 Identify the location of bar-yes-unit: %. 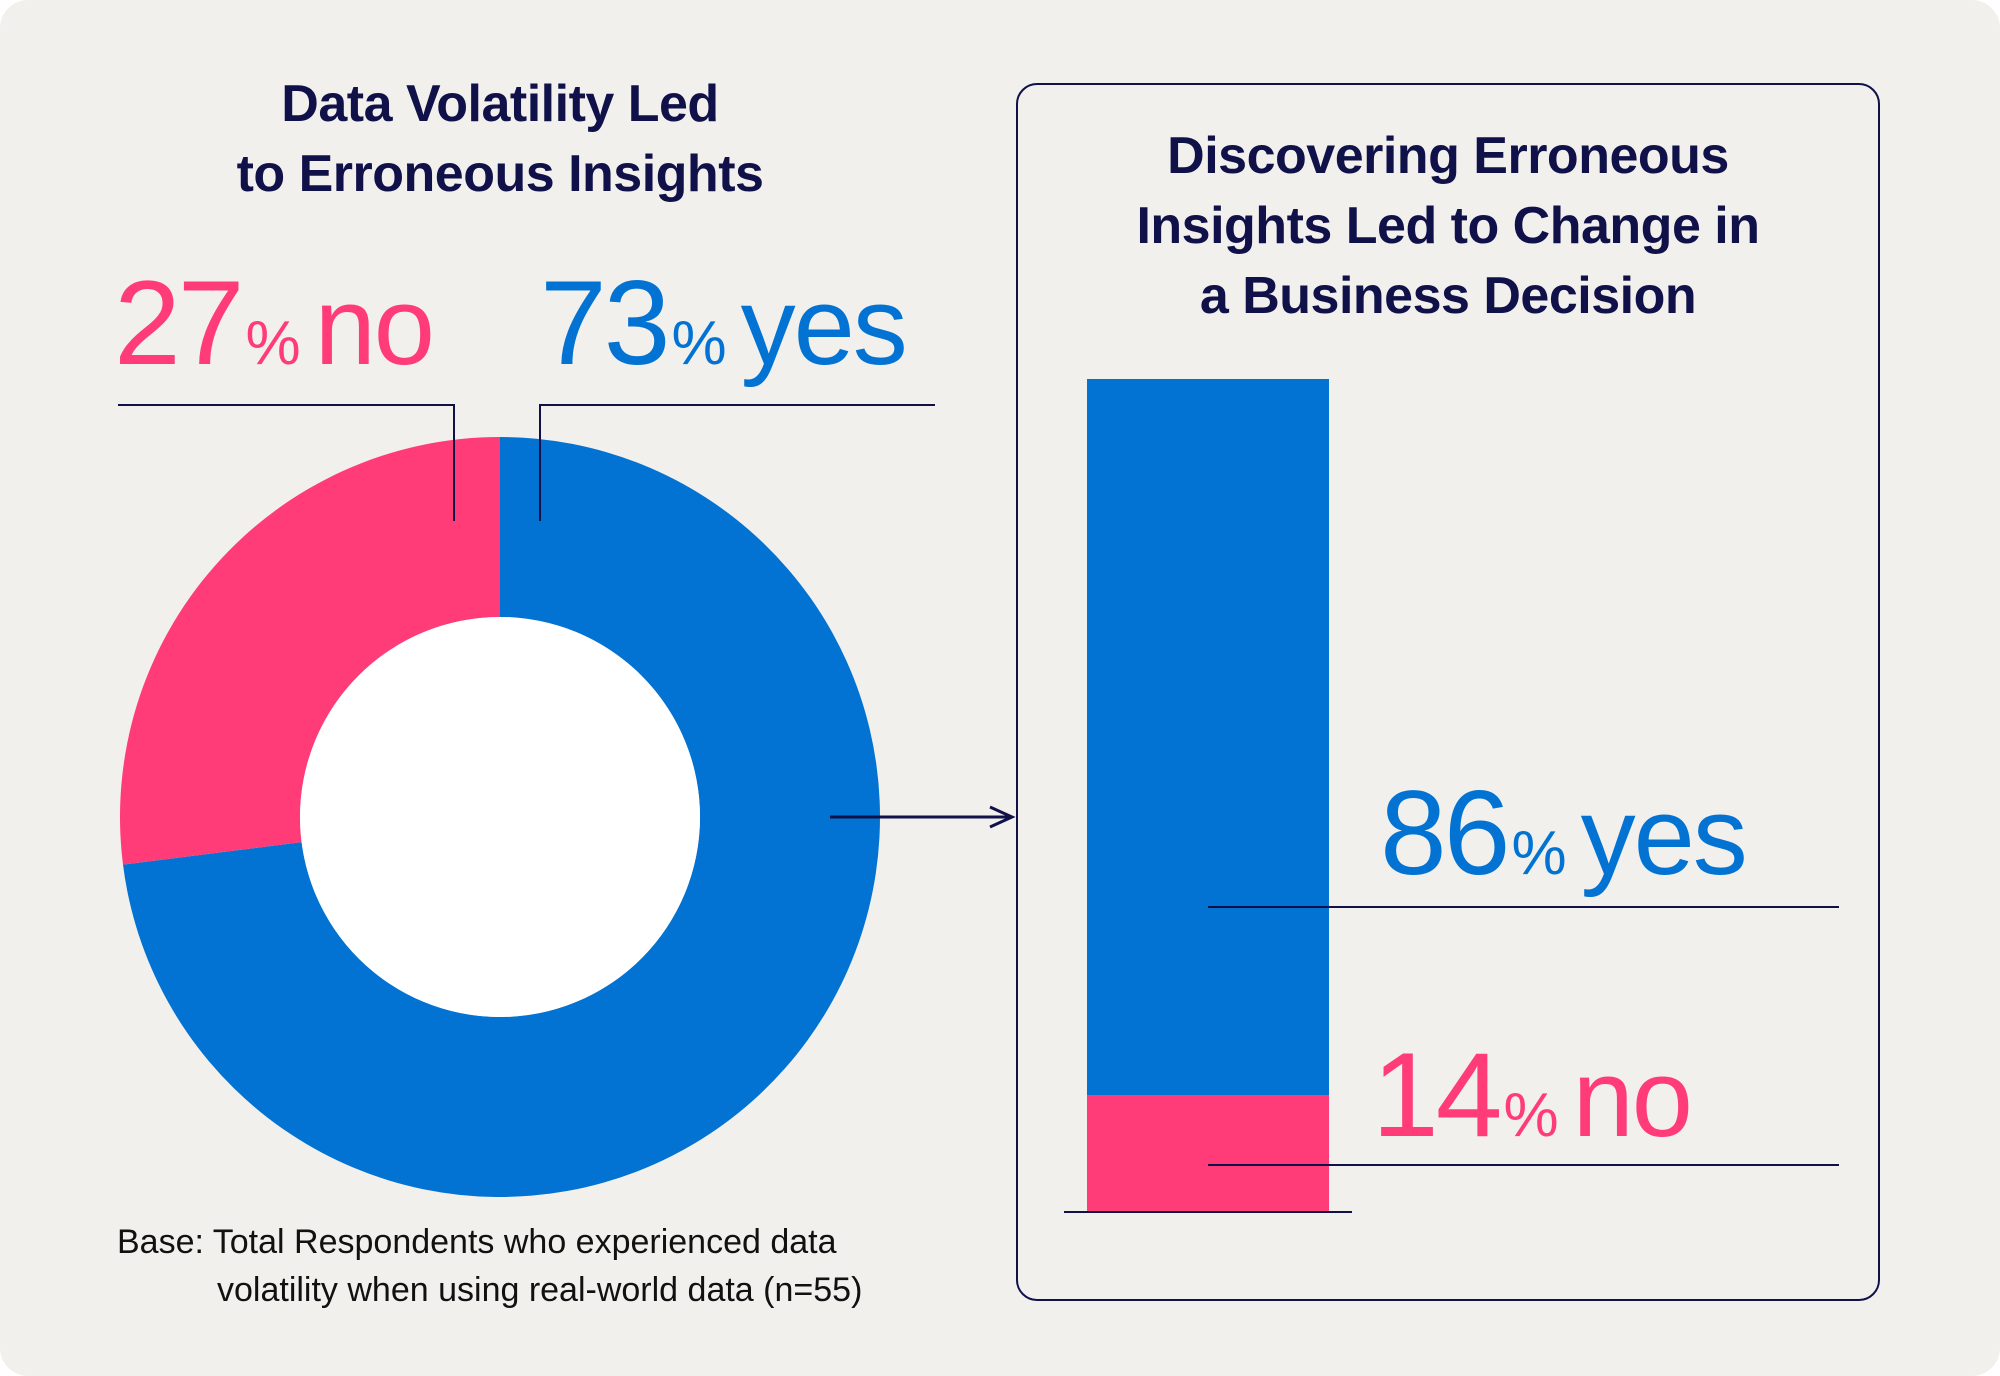
(1538, 853).